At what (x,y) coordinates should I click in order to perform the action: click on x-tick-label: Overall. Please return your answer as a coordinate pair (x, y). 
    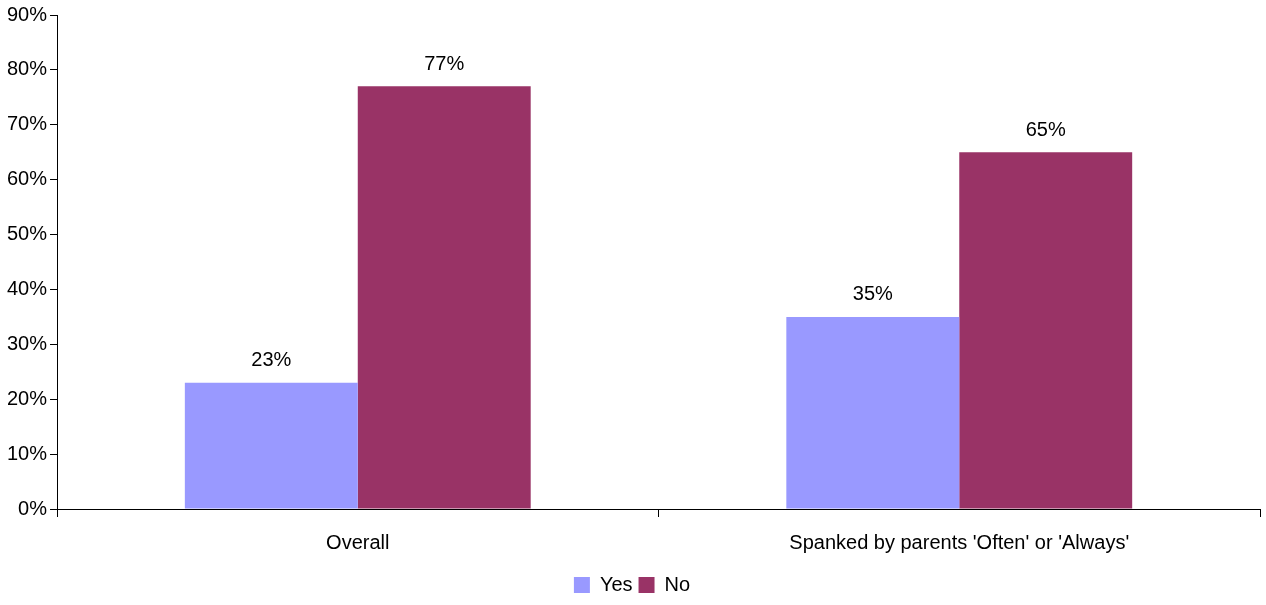
    Looking at the image, I should click on (358, 541).